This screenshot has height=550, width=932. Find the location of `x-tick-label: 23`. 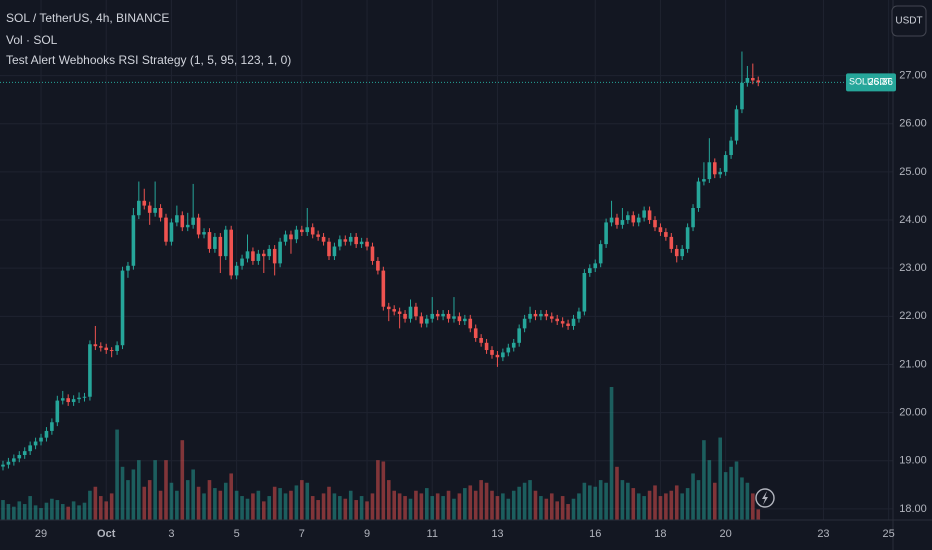

x-tick-label: 23 is located at coordinates (823, 534).